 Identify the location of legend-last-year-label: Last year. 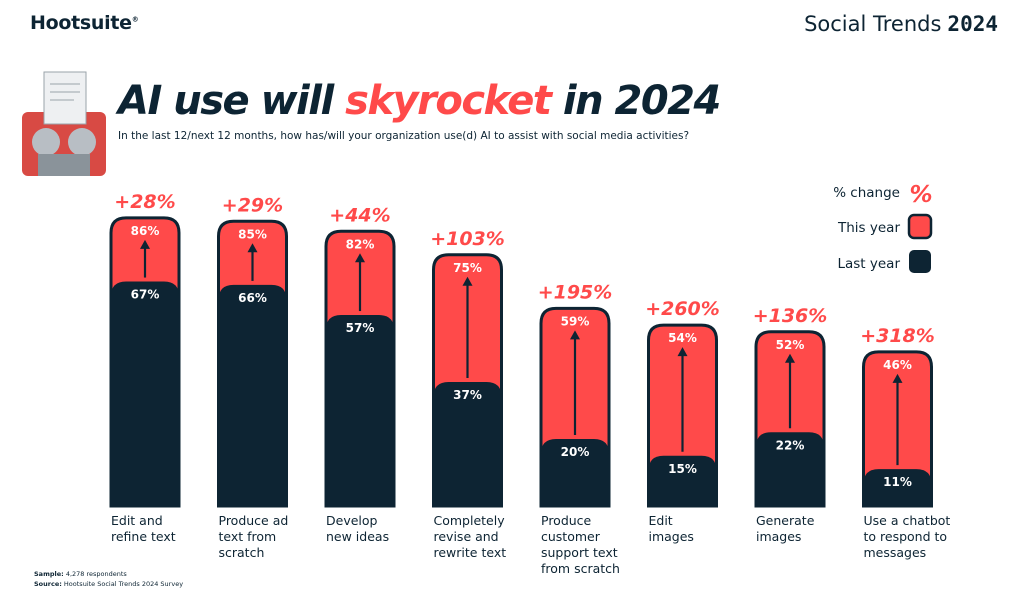
(868, 264).